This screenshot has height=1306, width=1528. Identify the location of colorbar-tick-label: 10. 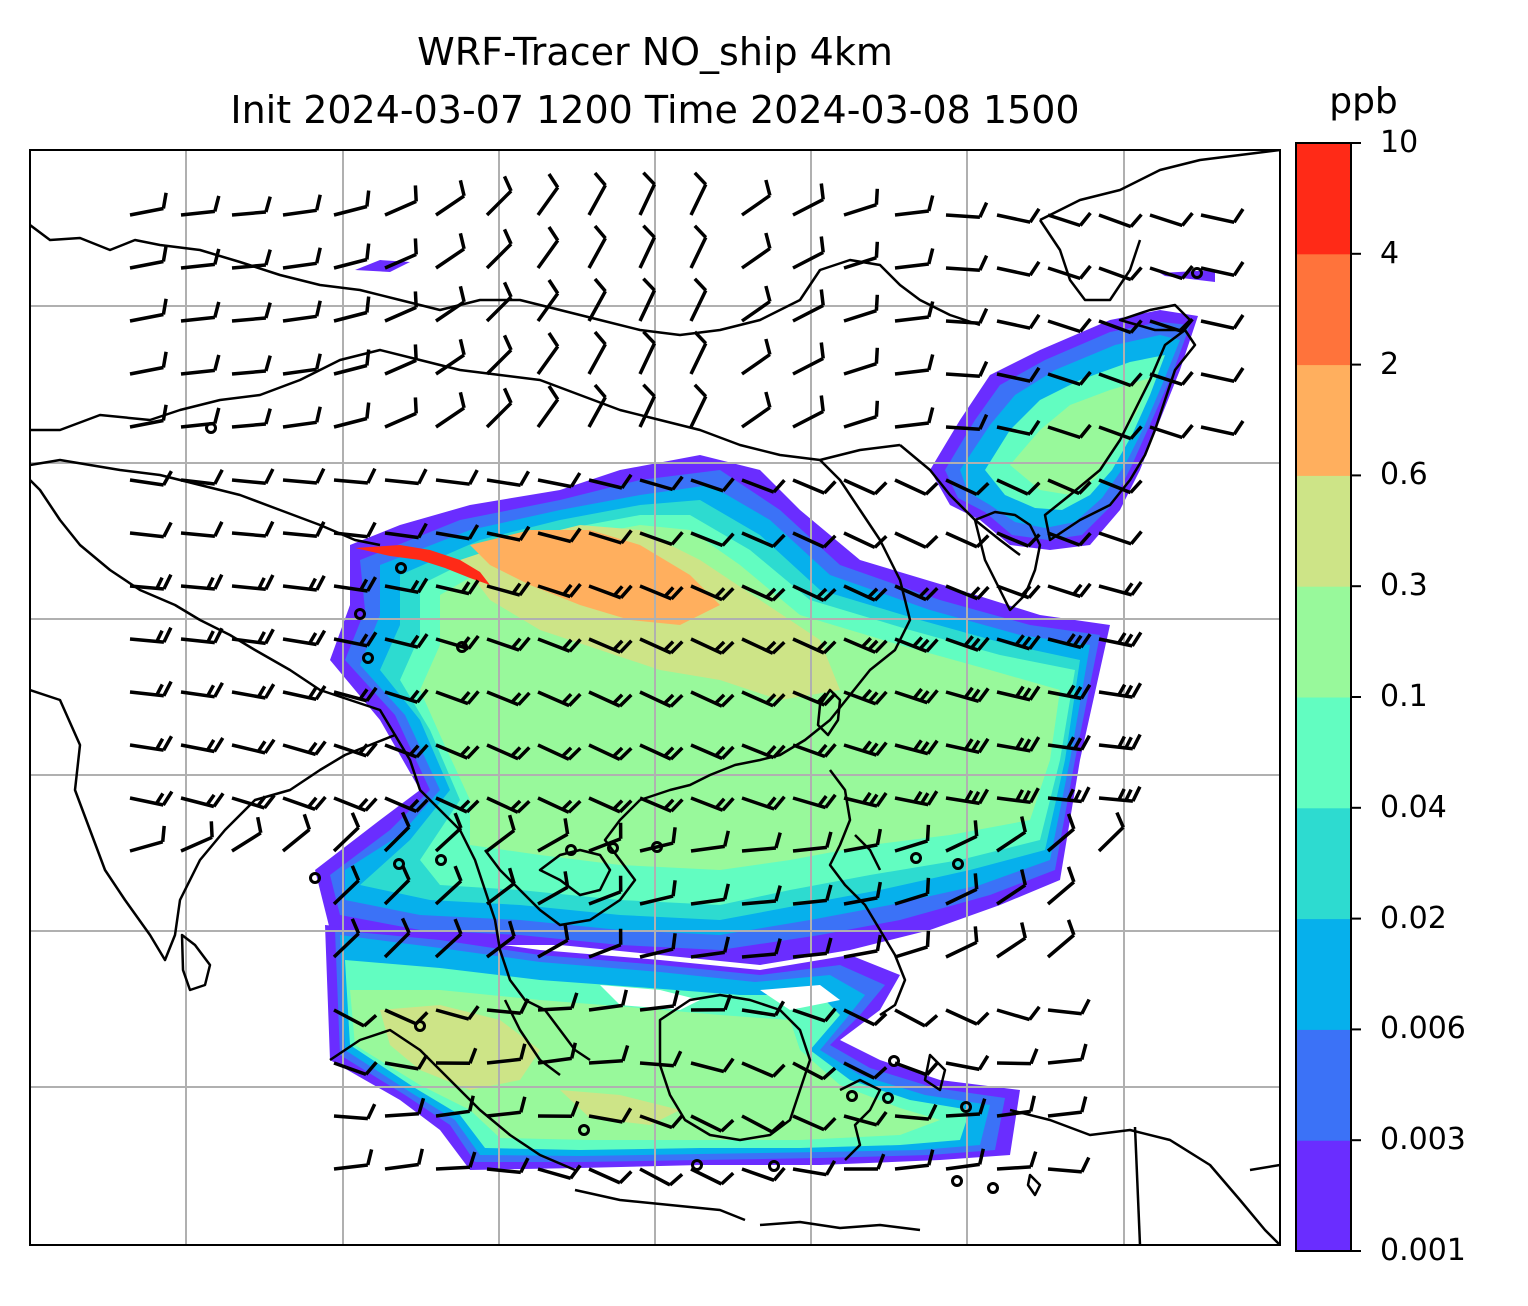
(1399, 142).